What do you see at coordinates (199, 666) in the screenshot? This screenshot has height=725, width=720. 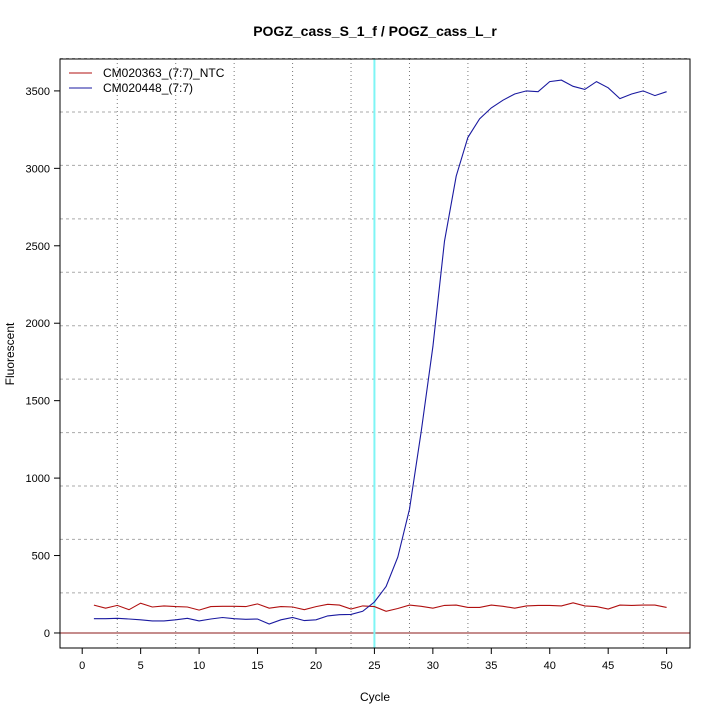 I see `x-tick-label: 10` at bounding box center [199, 666].